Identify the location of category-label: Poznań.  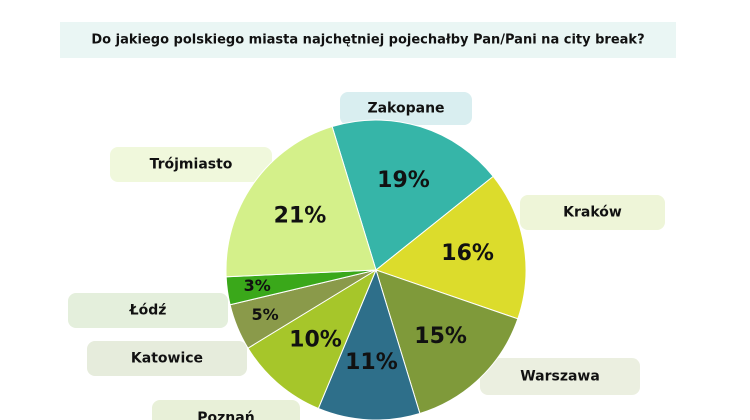
(225, 415).